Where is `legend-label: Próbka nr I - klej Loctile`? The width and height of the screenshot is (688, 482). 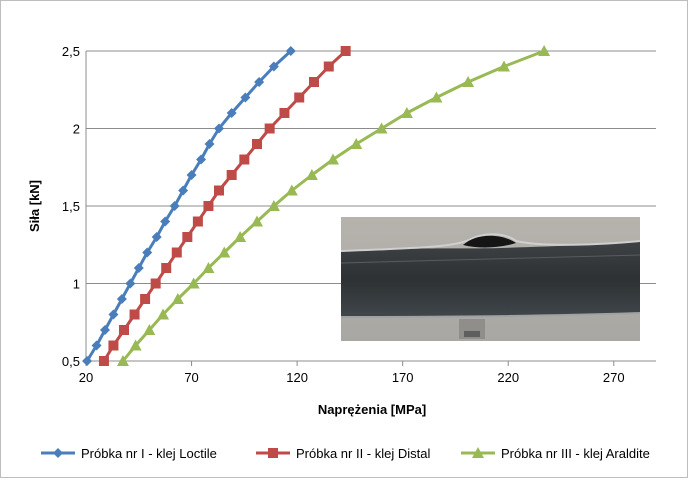 legend-label: Próbka nr I - klej Loctile is located at coordinates (149, 453).